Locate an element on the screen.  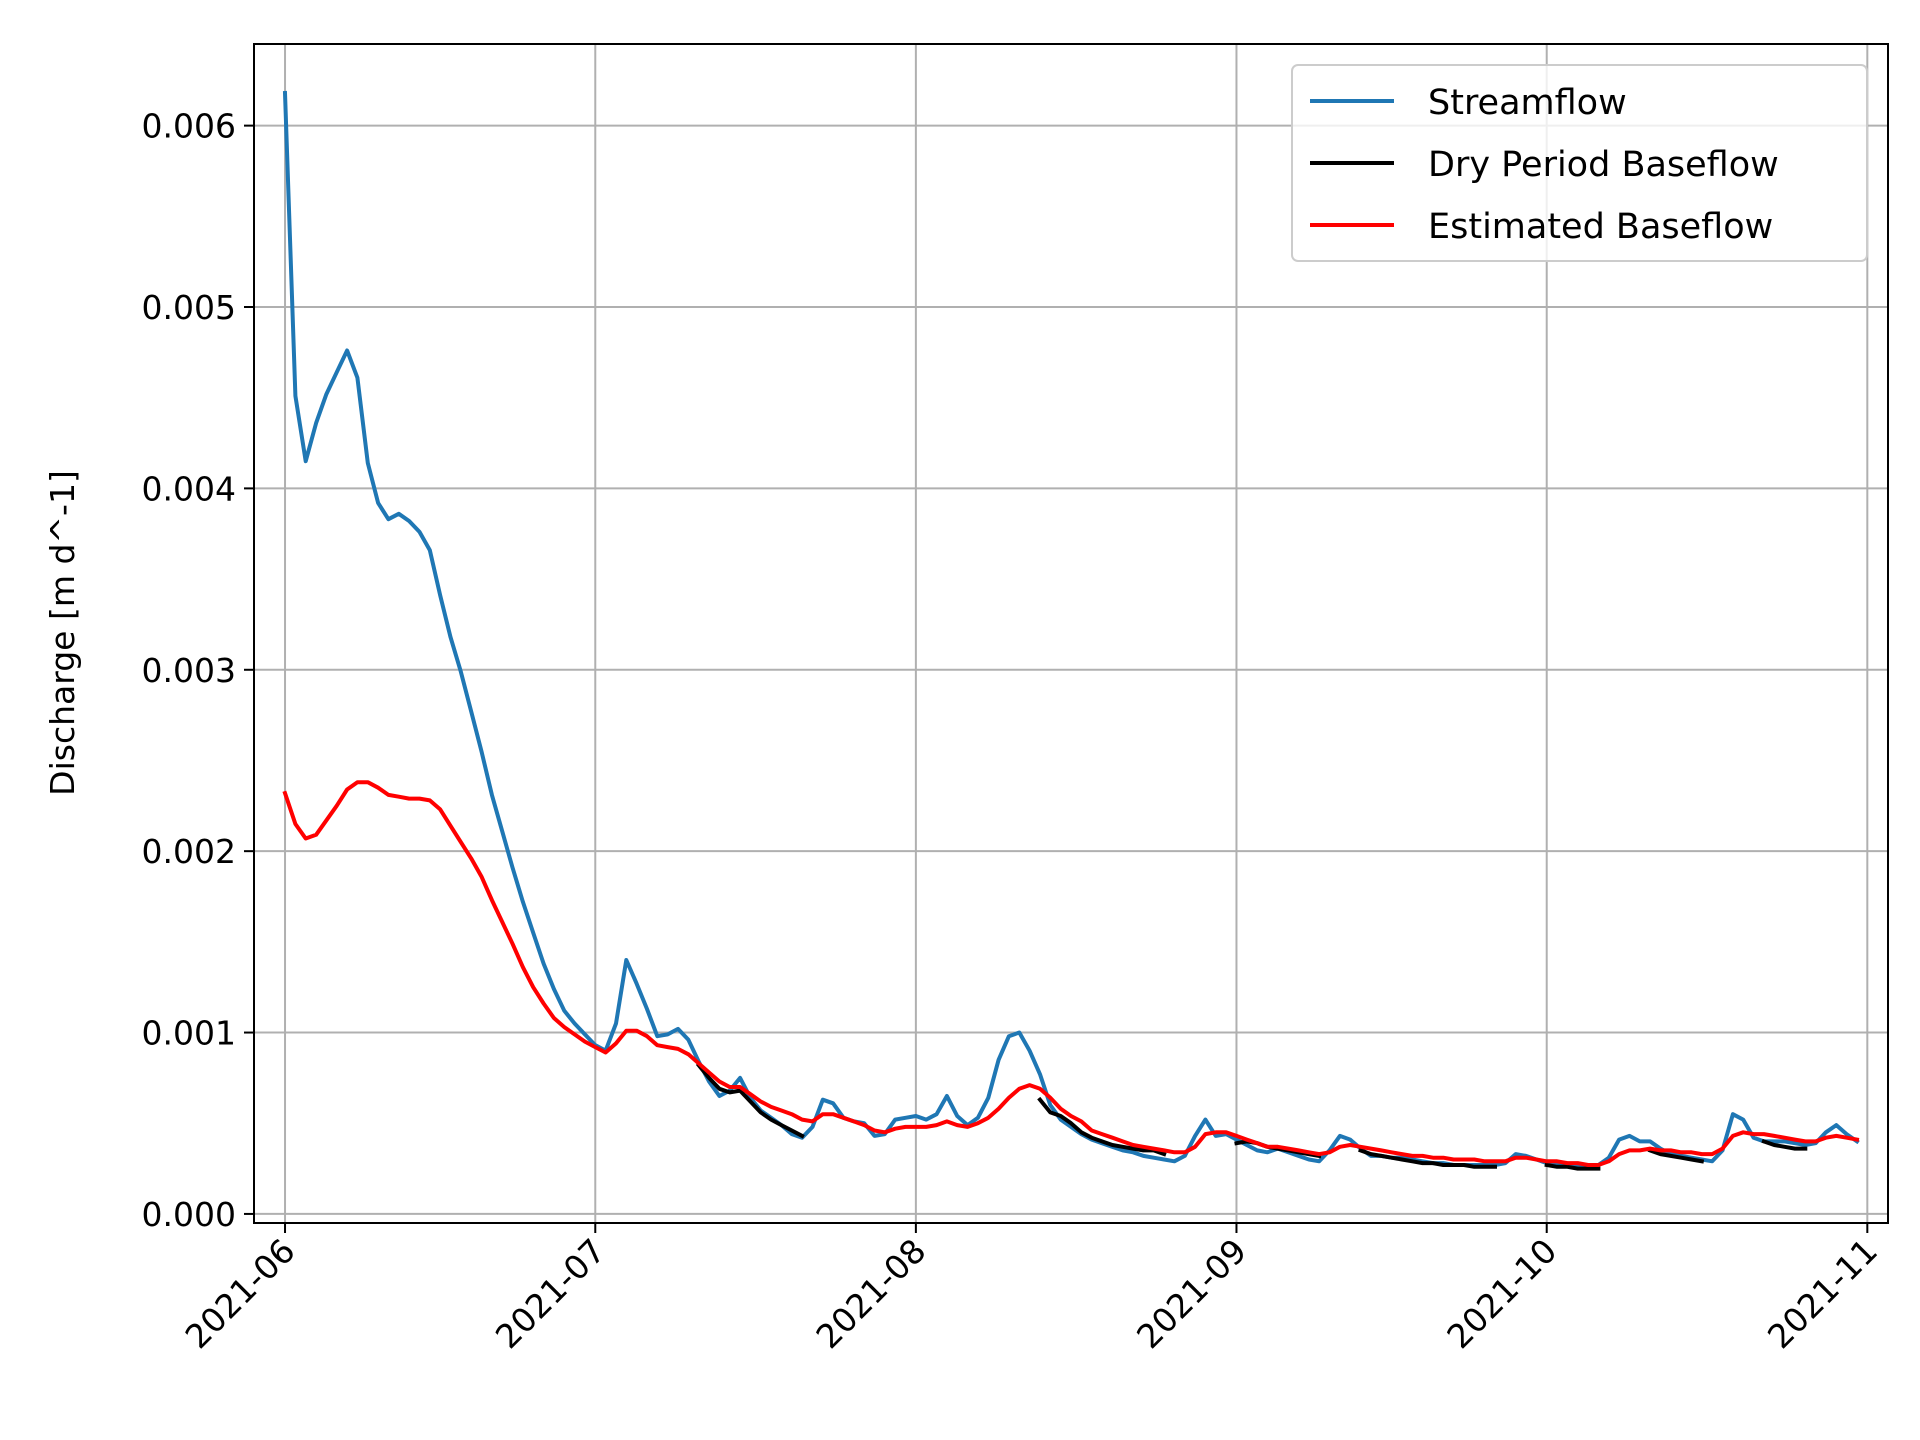
dry-period-baseflow-legend-label: Dry Period Baseflow is located at coordinates (1603, 165).